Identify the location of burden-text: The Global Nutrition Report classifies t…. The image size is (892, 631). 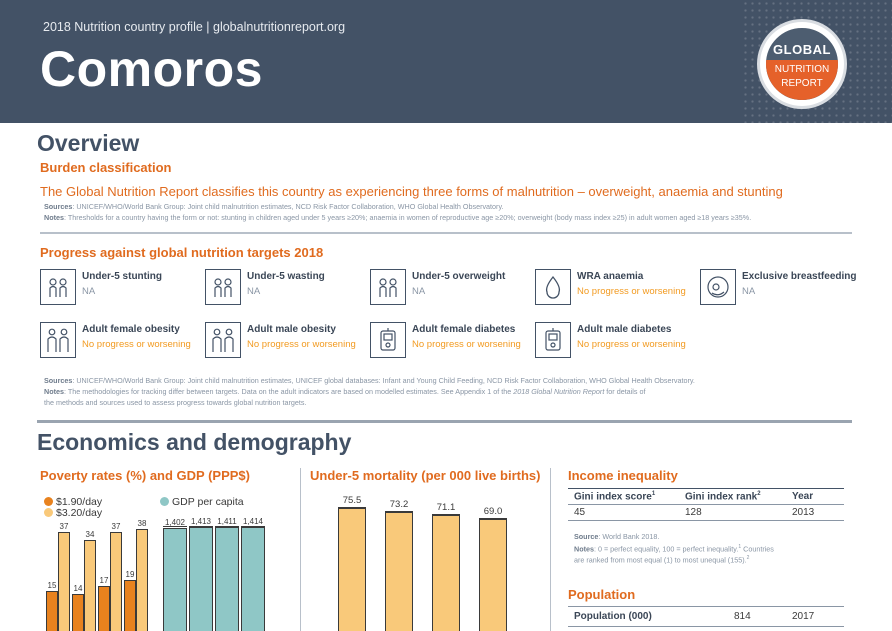
(411, 191).